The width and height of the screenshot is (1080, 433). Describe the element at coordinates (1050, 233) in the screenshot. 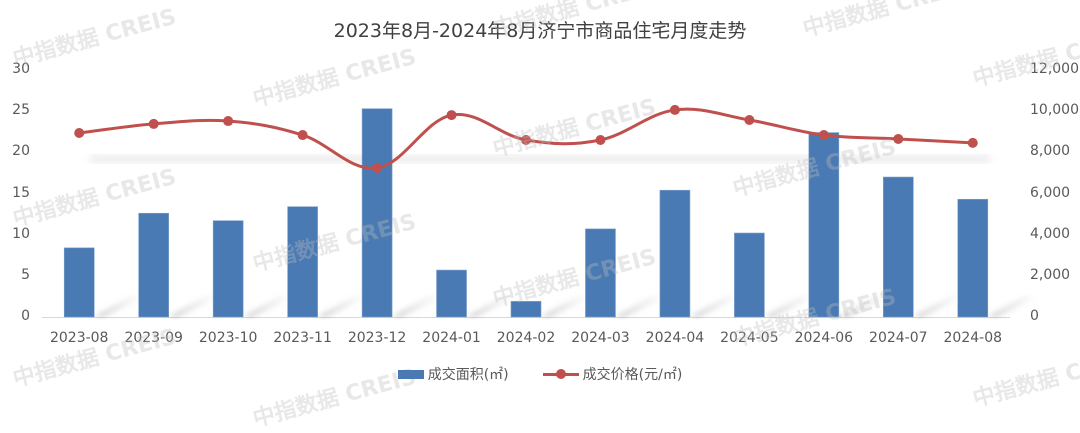

I see `y-tick-right: 4,000` at that location.